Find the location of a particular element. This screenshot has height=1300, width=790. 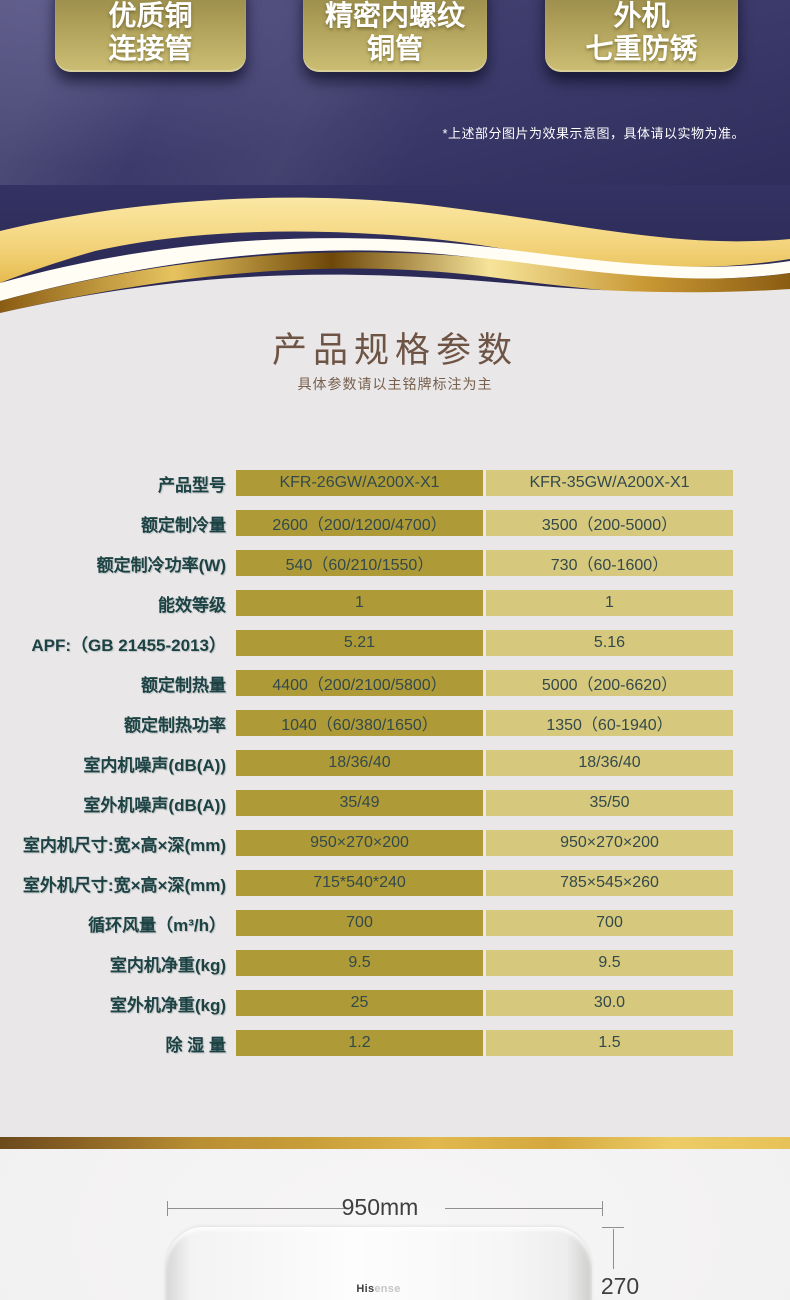

spec-row: APF:（GB 21455-2013） 5.21 5.16 is located at coordinates (368, 643).